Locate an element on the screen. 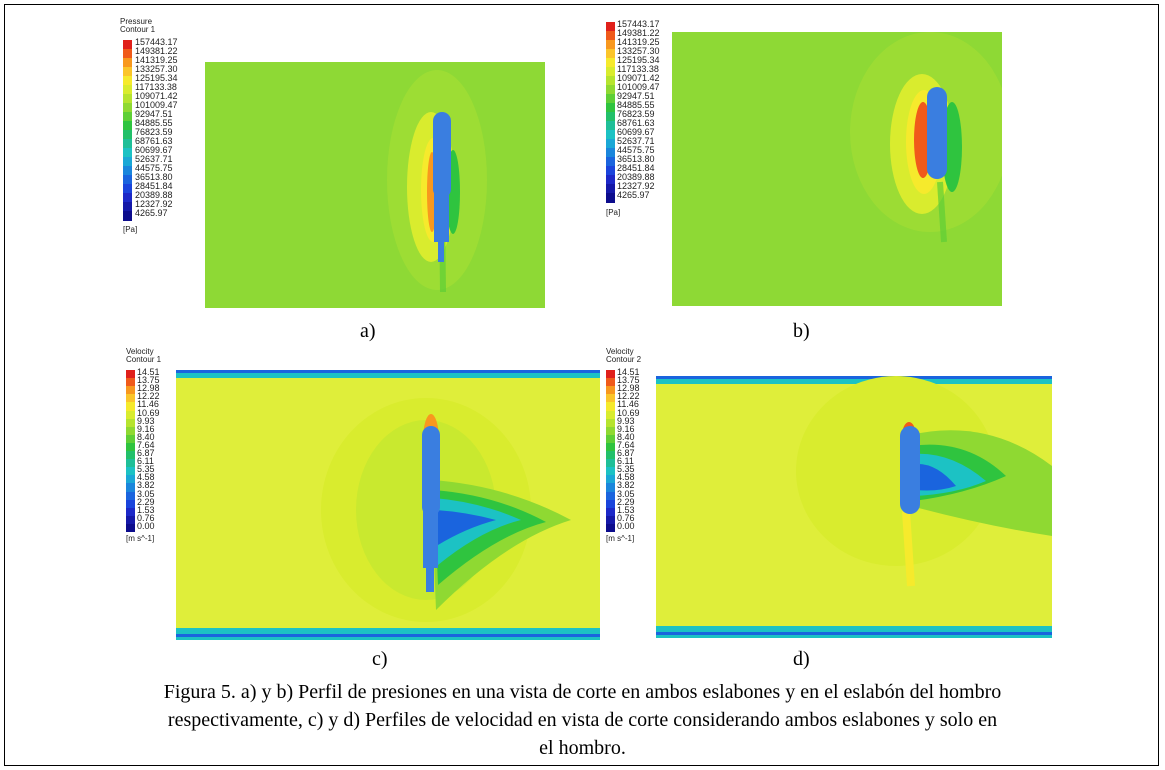 The image size is (1165, 770). legend-value: 4265.97 is located at coordinates (151, 213).